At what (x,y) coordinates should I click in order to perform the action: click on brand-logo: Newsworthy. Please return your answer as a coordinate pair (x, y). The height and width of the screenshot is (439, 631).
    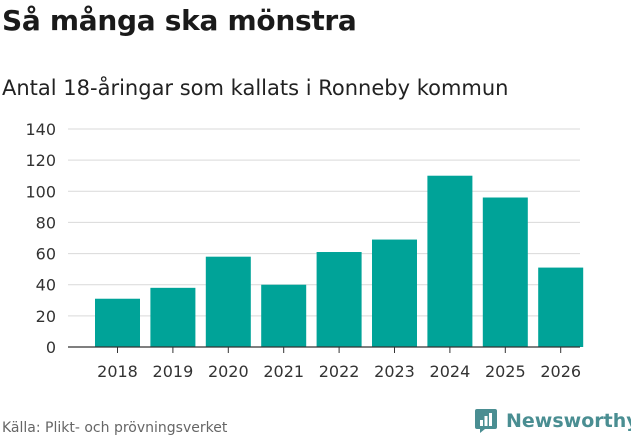
    Looking at the image, I should click on (552, 421).